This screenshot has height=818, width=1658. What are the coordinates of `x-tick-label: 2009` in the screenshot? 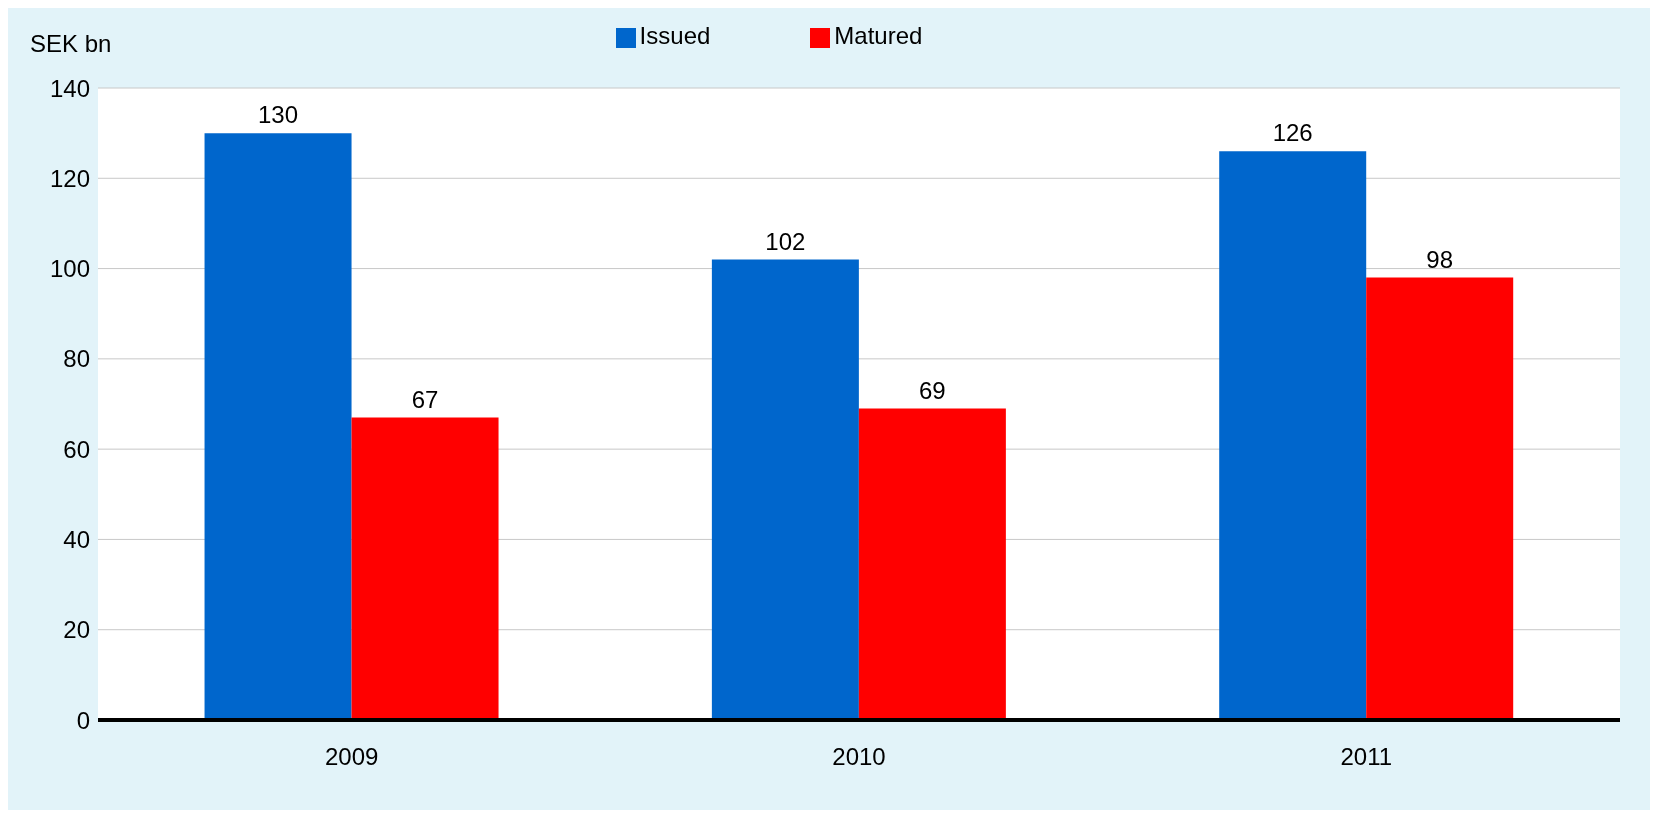 It's located at (351, 757).